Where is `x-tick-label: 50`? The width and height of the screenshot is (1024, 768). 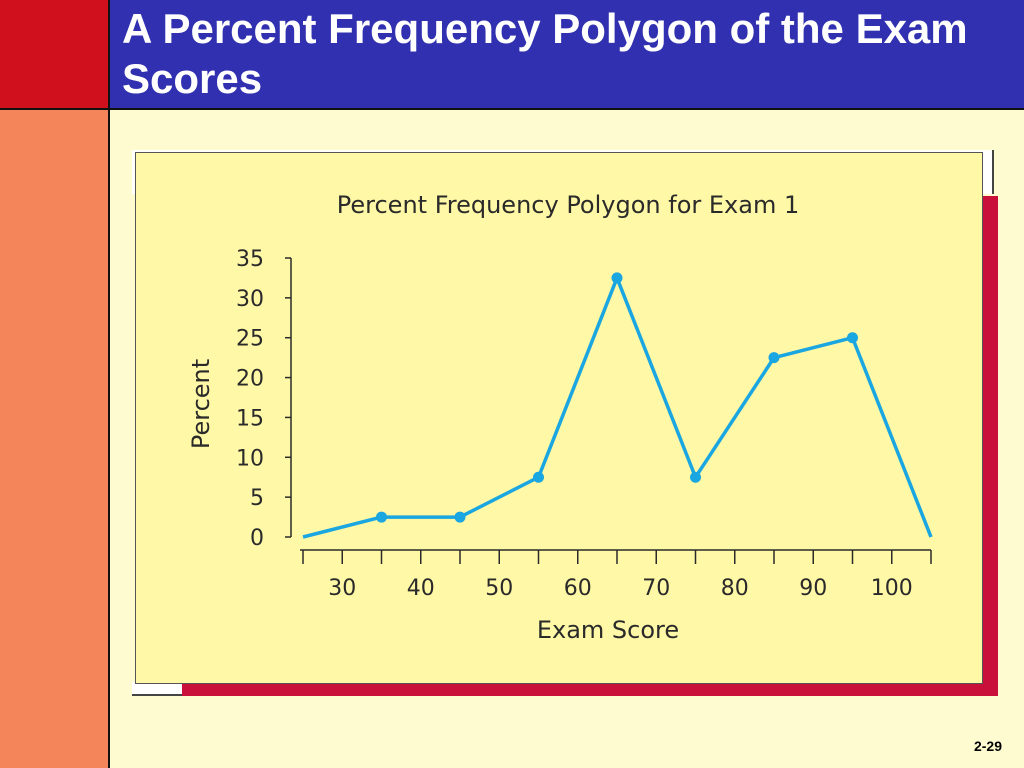 x-tick-label: 50 is located at coordinates (499, 588).